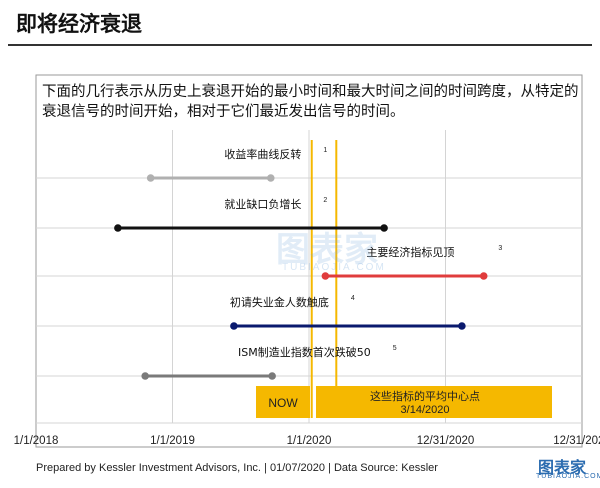 The image size is (600, 488). Describe the element at coordinates (325, 200) in the screenshot. I see `series-note: 2` at that location.